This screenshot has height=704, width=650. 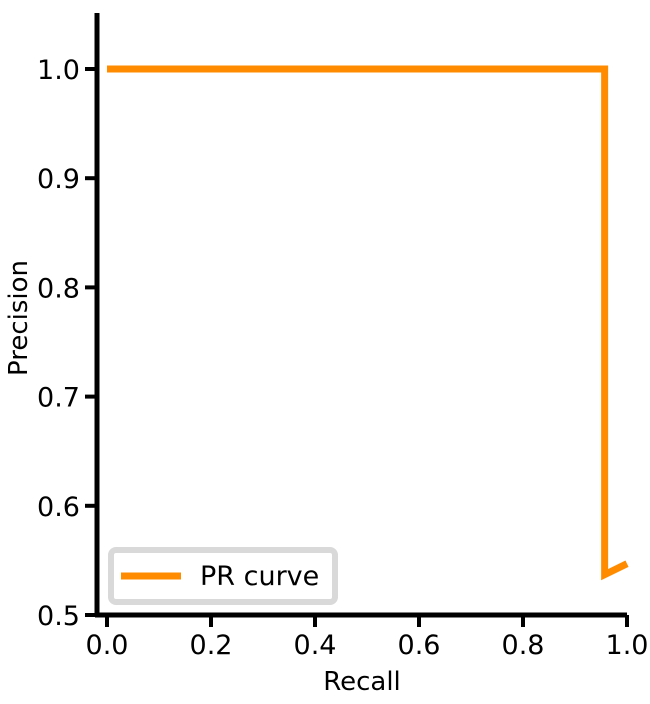 What do you see at coordinates (58, 70) in the screenshot?
I see `y-tick-label: 1.0` at bounding box center [58, 70].